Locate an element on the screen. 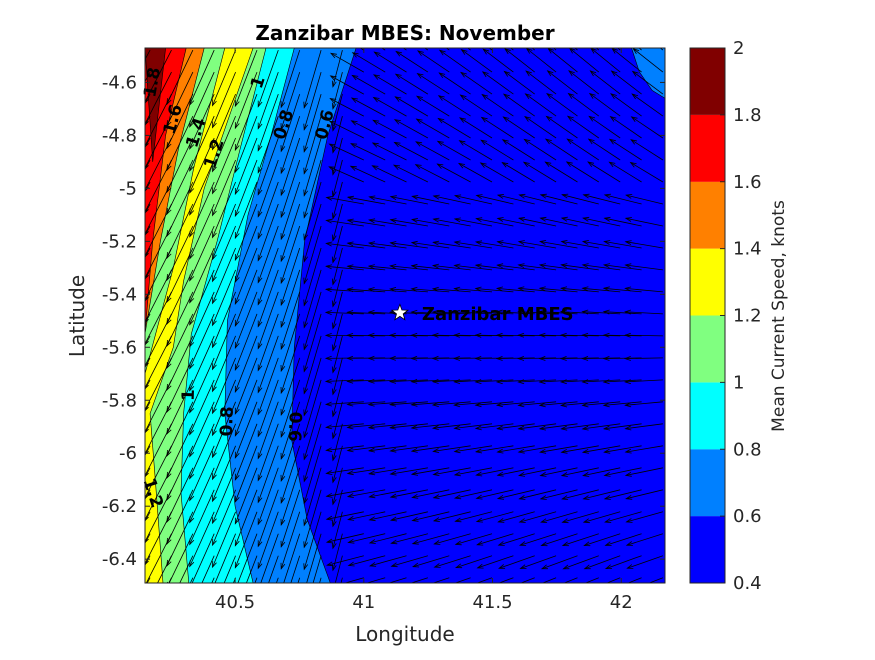 The width and height of the screenshot is (875, 660). station-marker: Zanzibar MBES is located at coordinates (482, 314).